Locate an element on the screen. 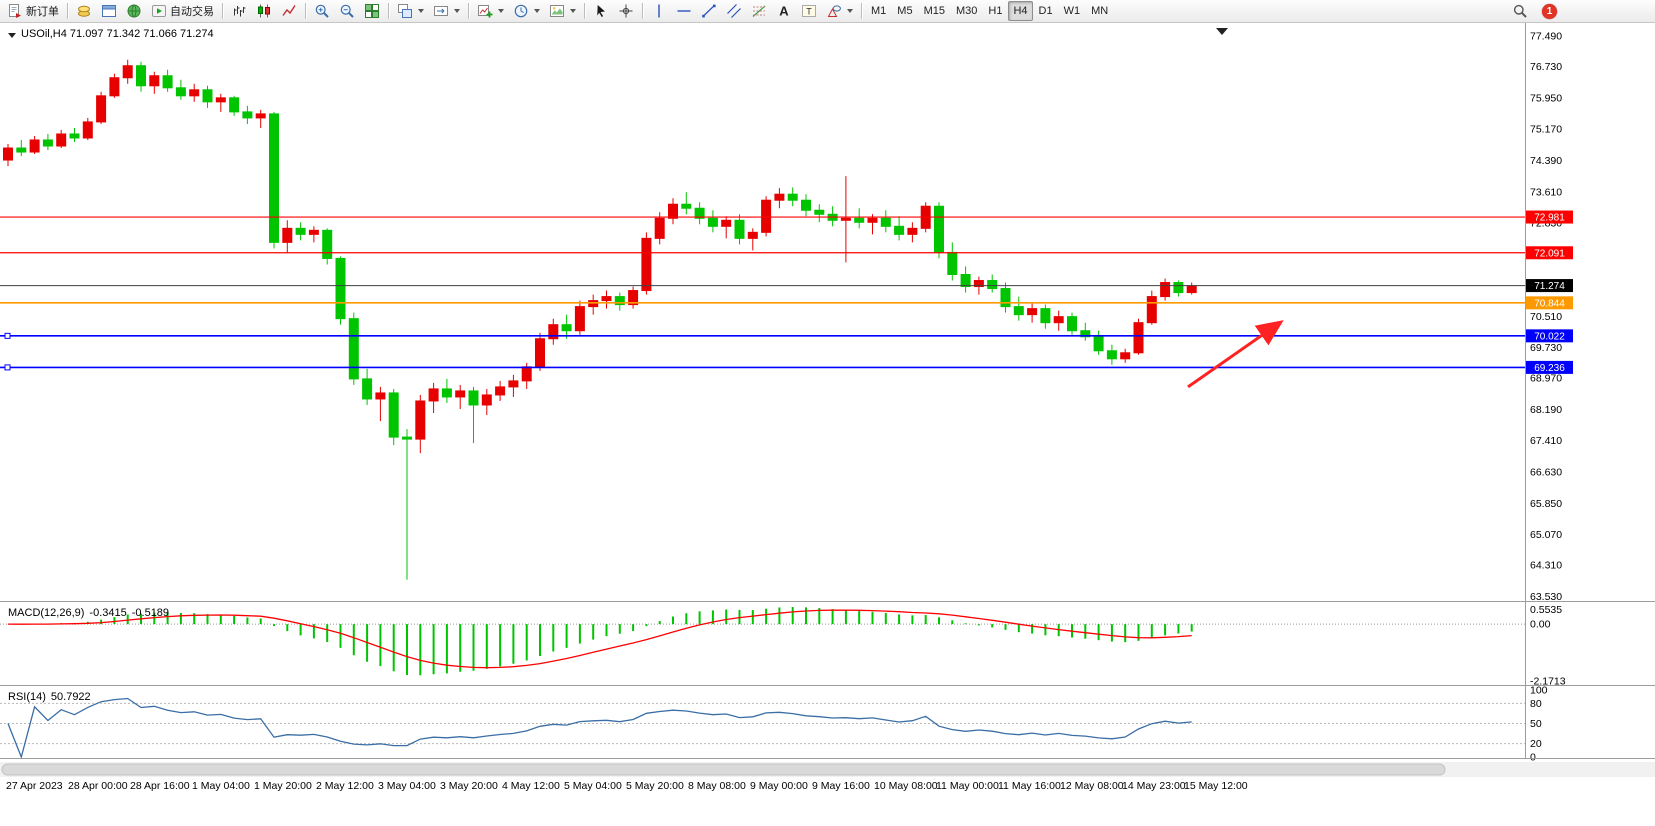 This screenshot has width=1655, height=826. vertical-line-button is located at coordinates (659, 11).